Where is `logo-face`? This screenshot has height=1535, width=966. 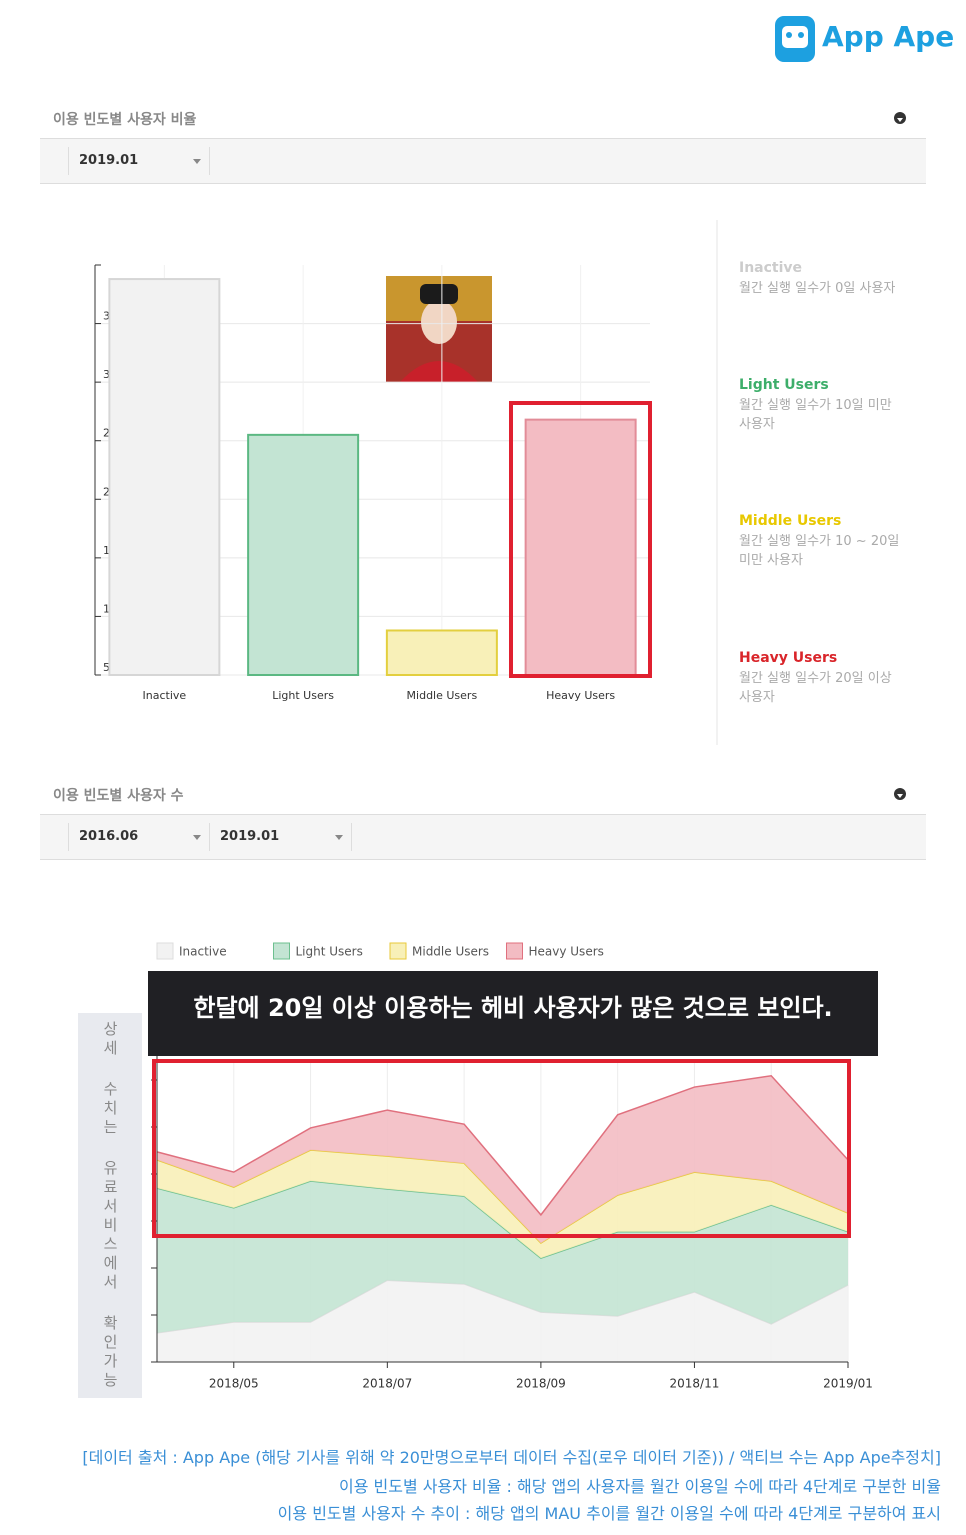
logo-face is located at coordinates (795, 37).